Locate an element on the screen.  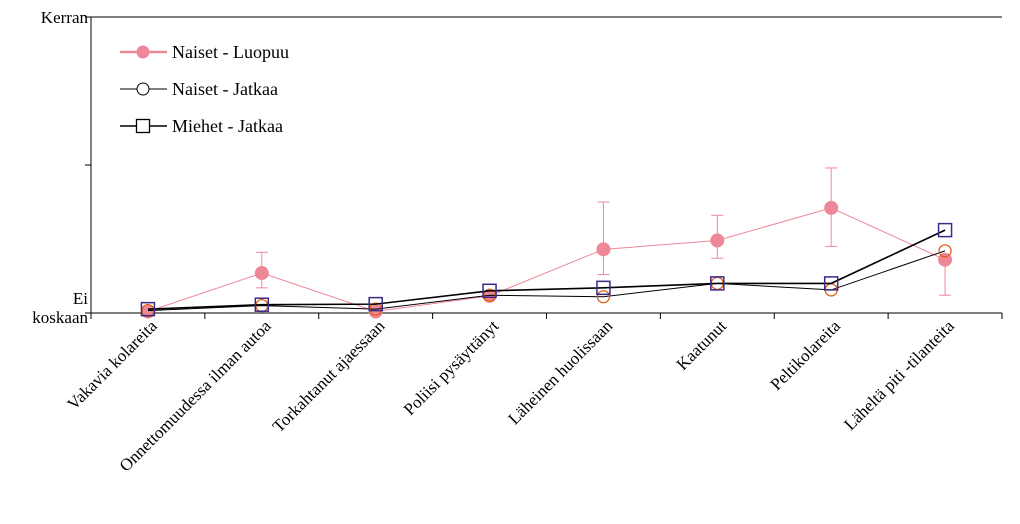
y-tick-label-2: Kerran is located at coordinates (65, 17).